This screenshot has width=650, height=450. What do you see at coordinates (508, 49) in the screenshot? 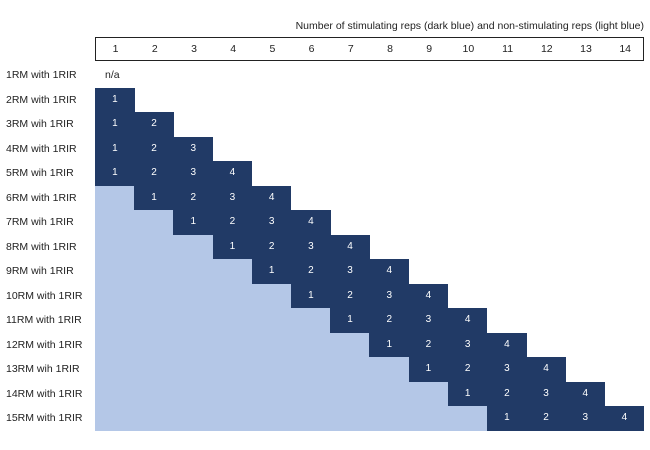
I see `column-header-11: 11` at bounding box center [508, 49].